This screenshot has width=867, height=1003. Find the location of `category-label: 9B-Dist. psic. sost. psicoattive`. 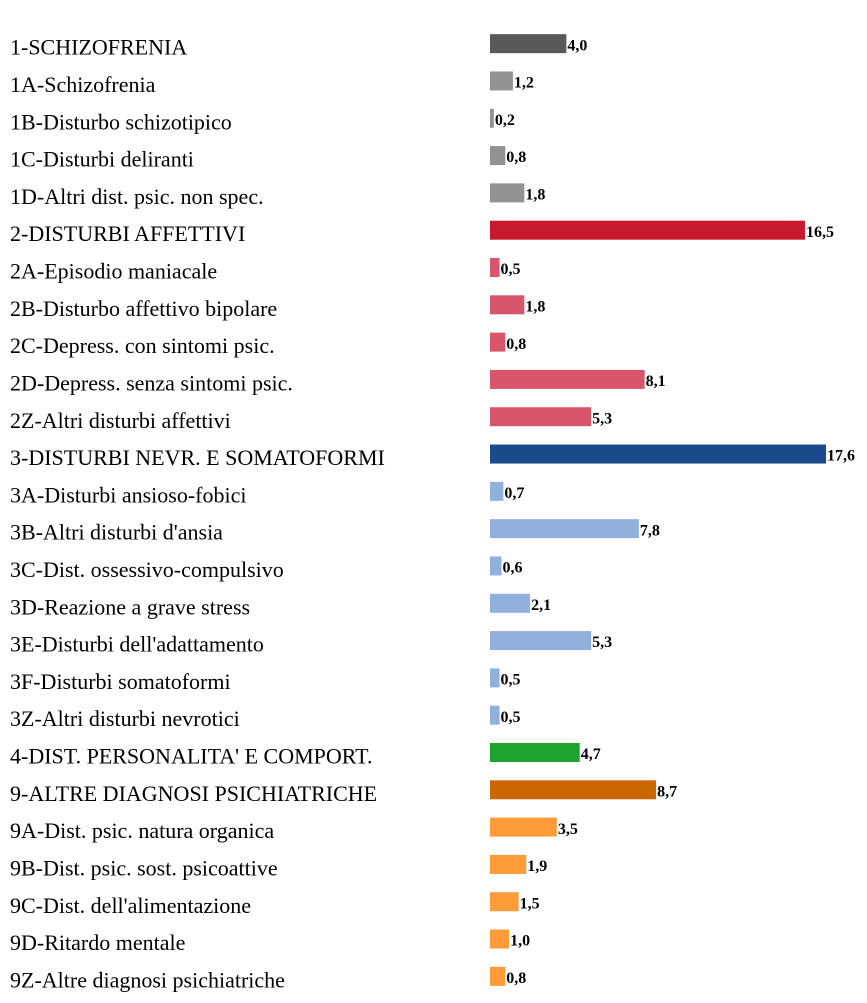

category-label: 9B-Dist. psic. sost. psicoattive is located at coordinates (144, 867).